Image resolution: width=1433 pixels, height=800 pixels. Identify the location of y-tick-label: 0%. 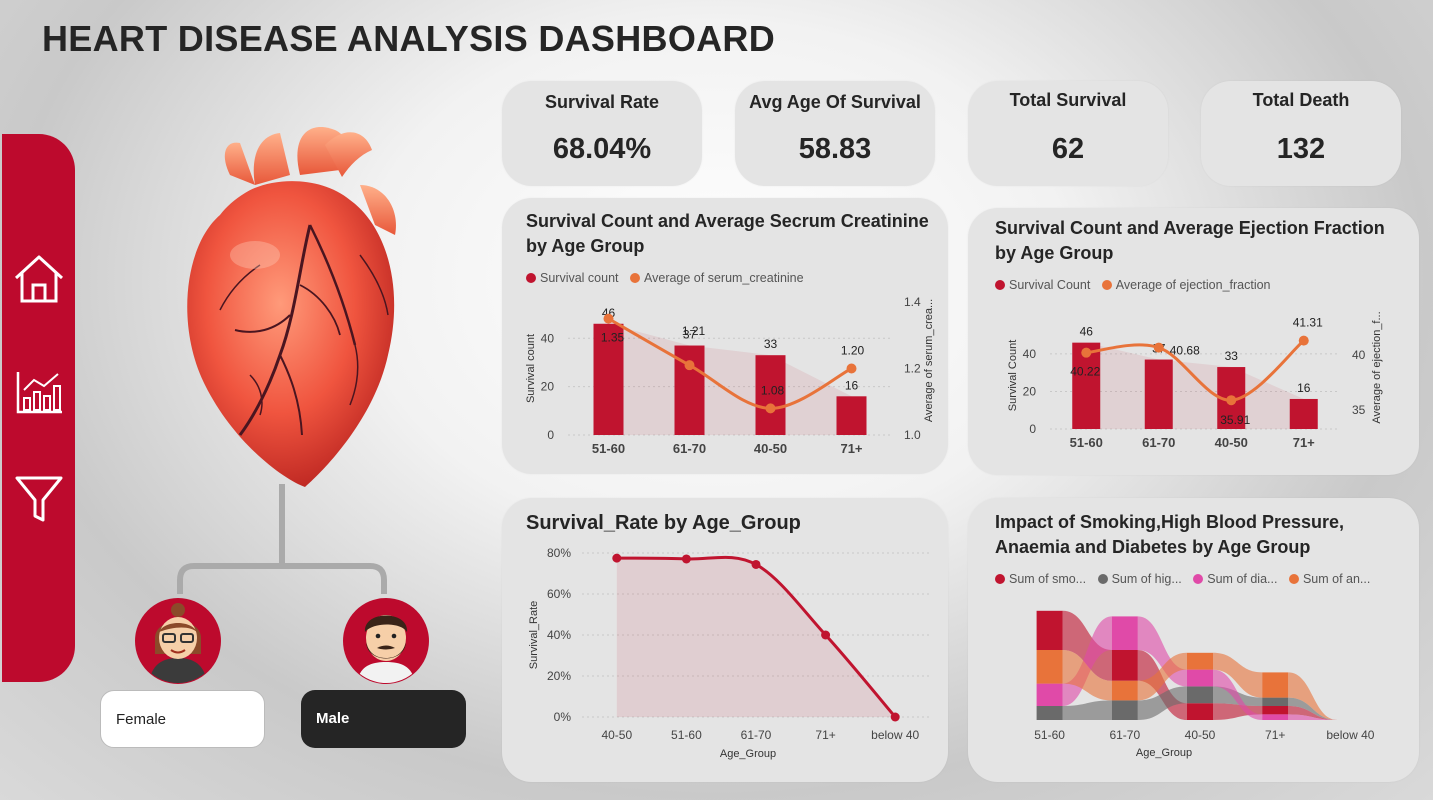
(563, 717).